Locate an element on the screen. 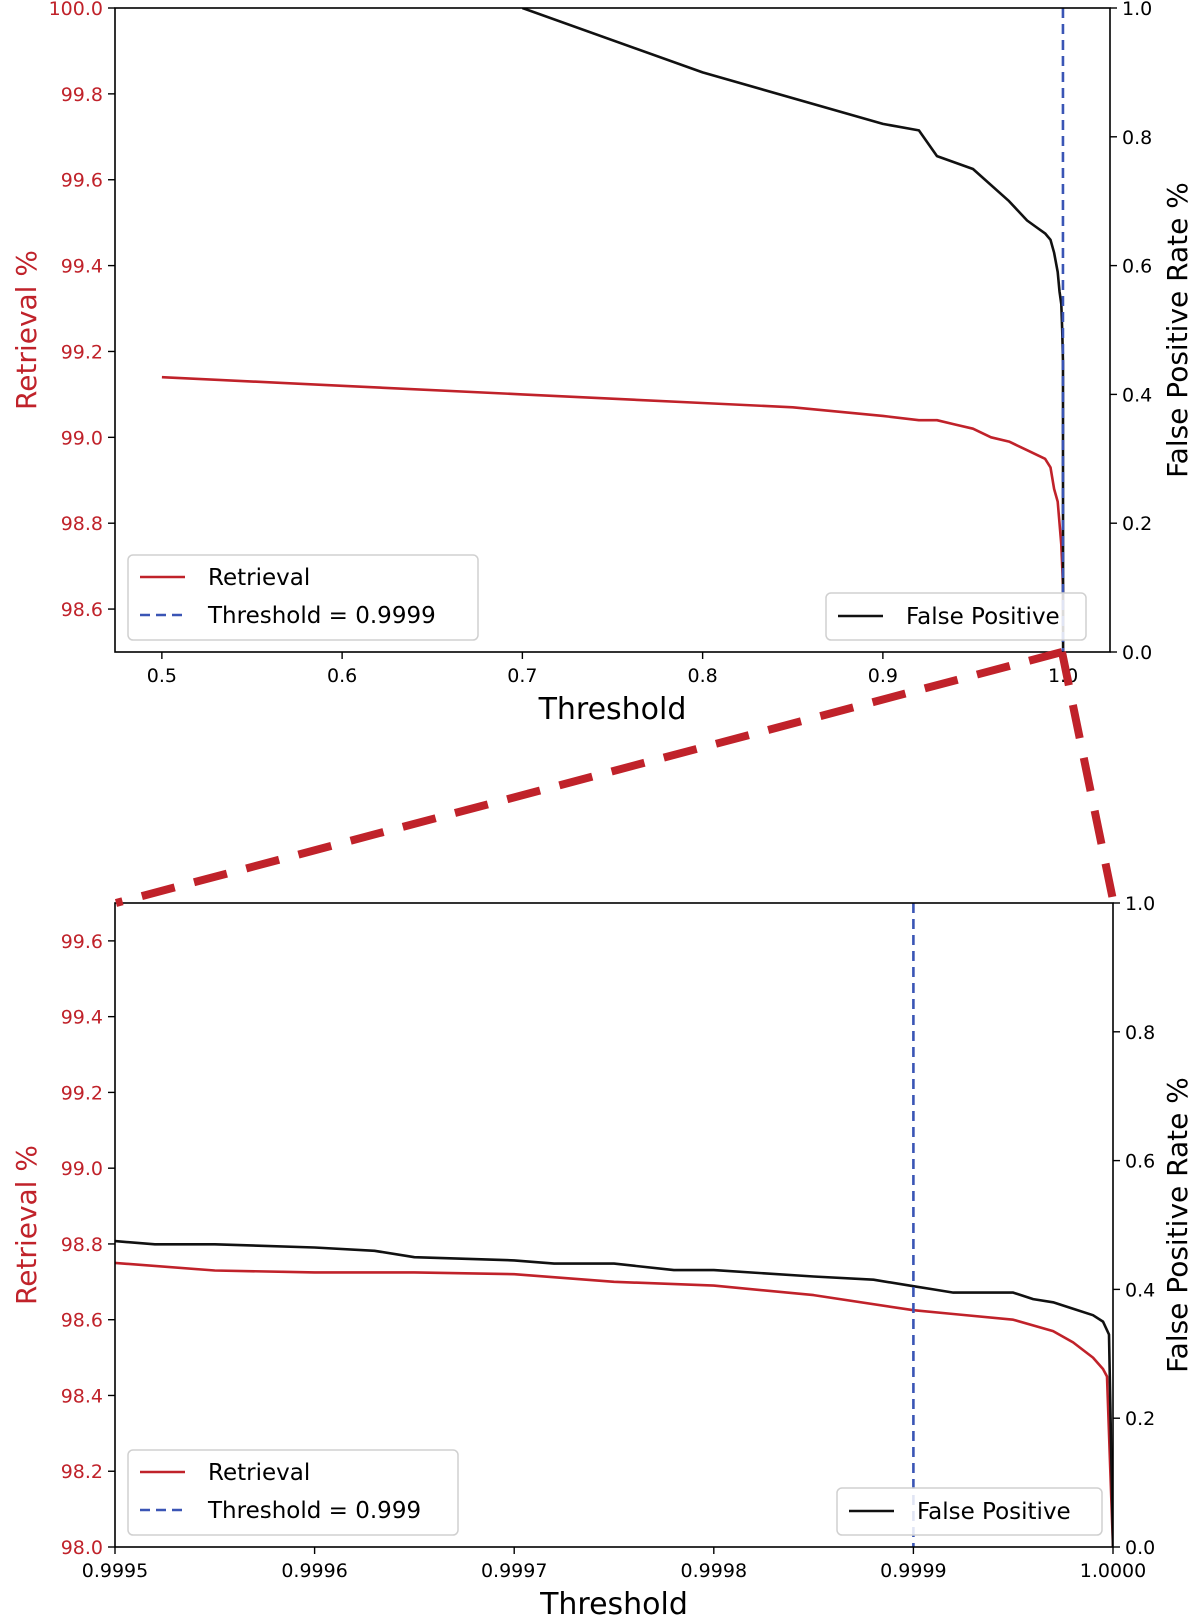  x-tick-label: 0.9998 is located at coordinates (714, 1571).